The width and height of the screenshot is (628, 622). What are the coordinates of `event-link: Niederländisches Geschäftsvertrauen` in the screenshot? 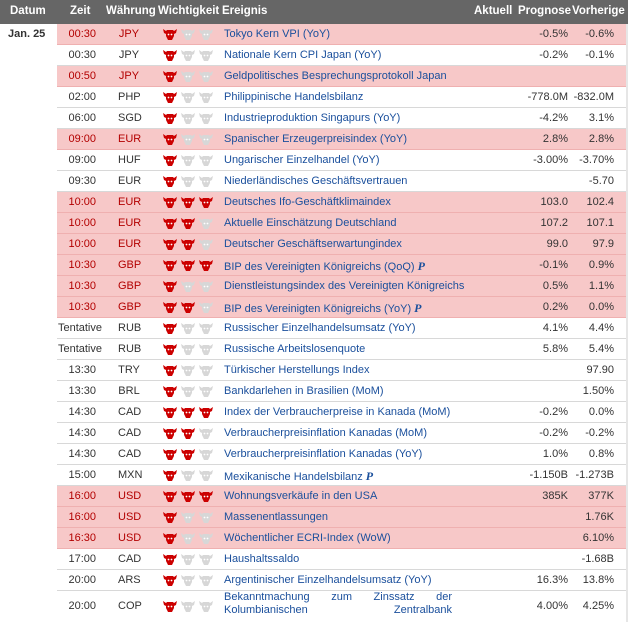 It's located at (315, 181).